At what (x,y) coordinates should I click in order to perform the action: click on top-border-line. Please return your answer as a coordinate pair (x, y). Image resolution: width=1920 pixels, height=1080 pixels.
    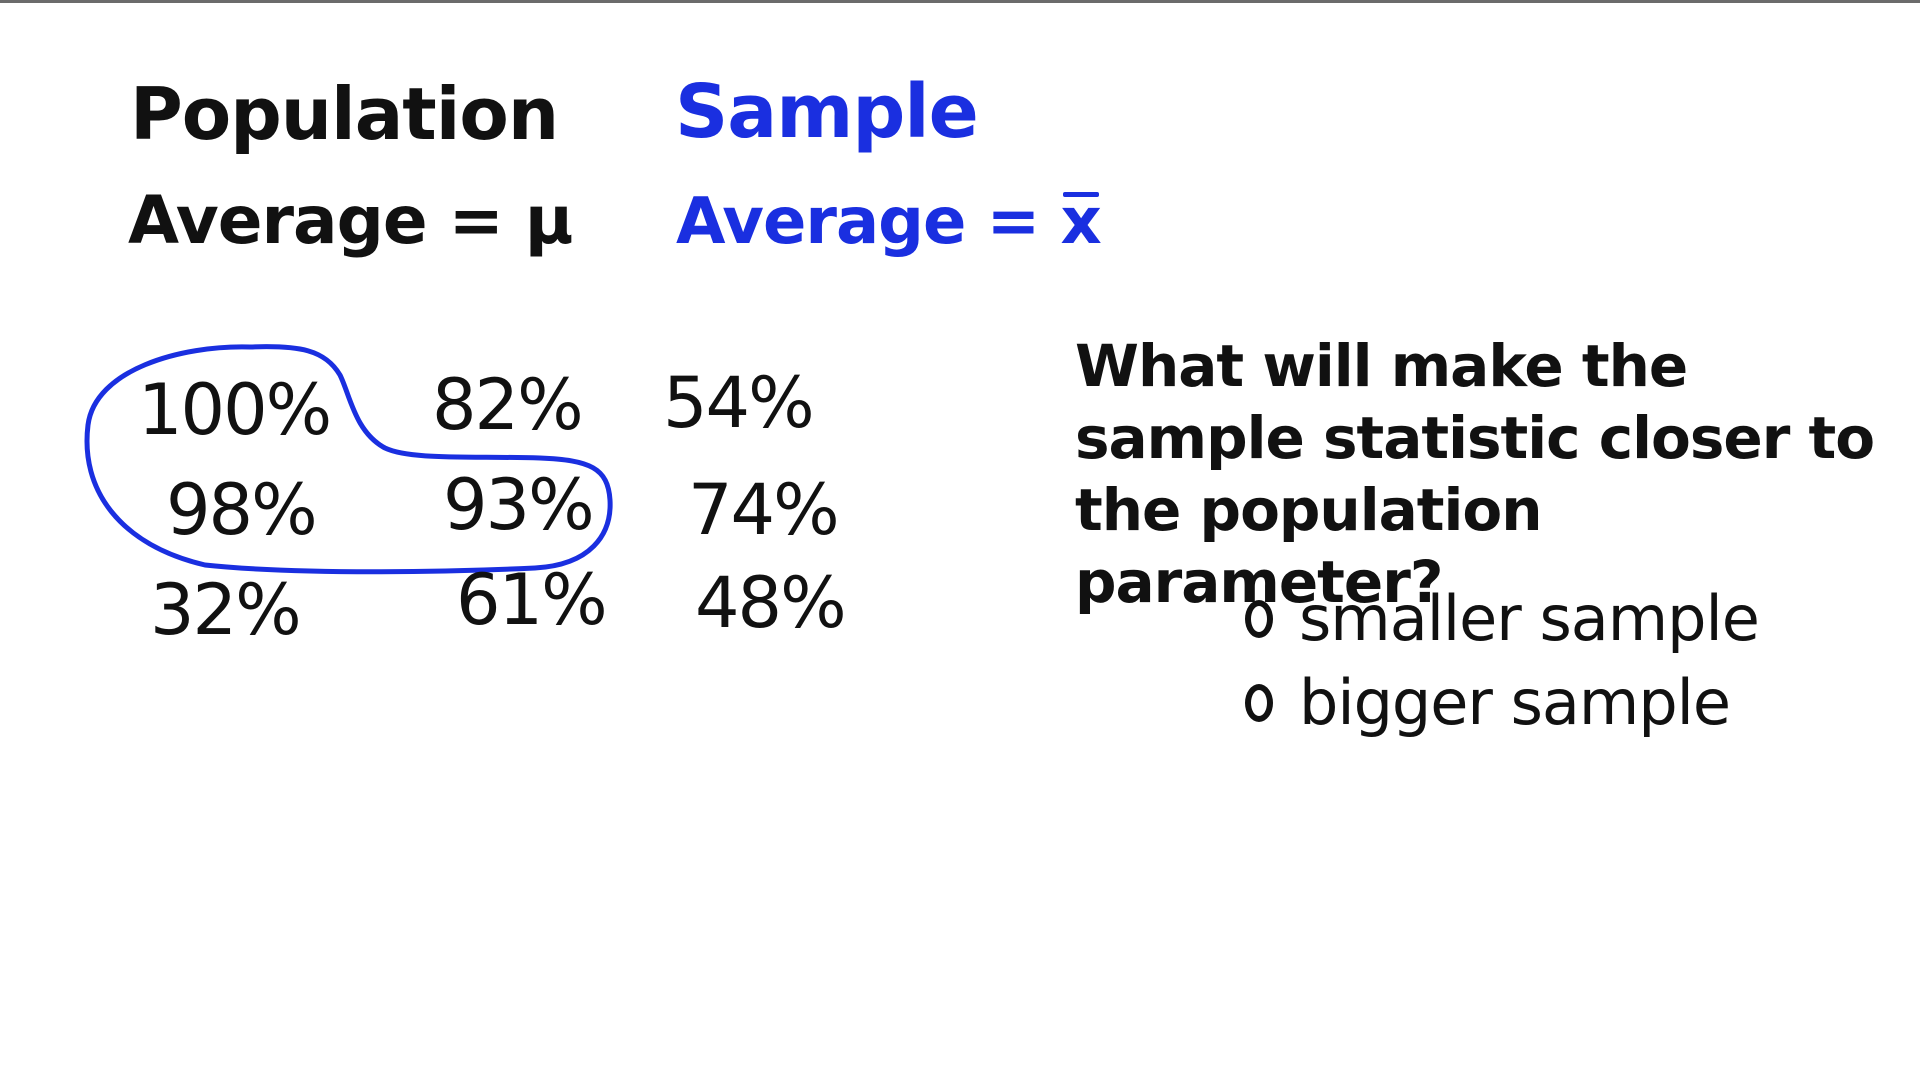
    Looking at the image, I should click on (960, 1).